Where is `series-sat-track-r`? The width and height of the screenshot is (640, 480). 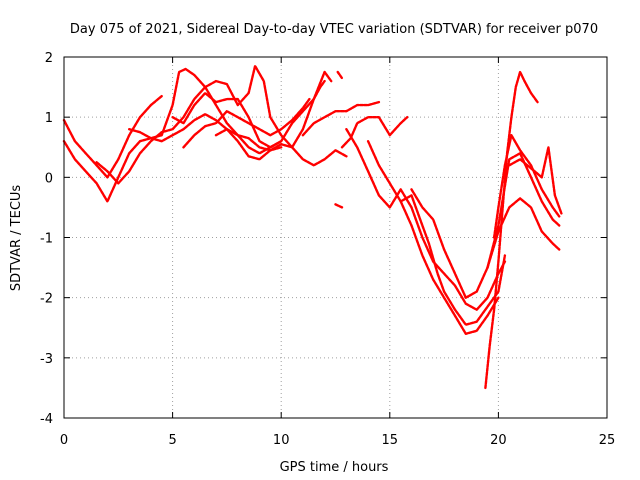
series-sat-track-r is located at coordinates (523, 233).